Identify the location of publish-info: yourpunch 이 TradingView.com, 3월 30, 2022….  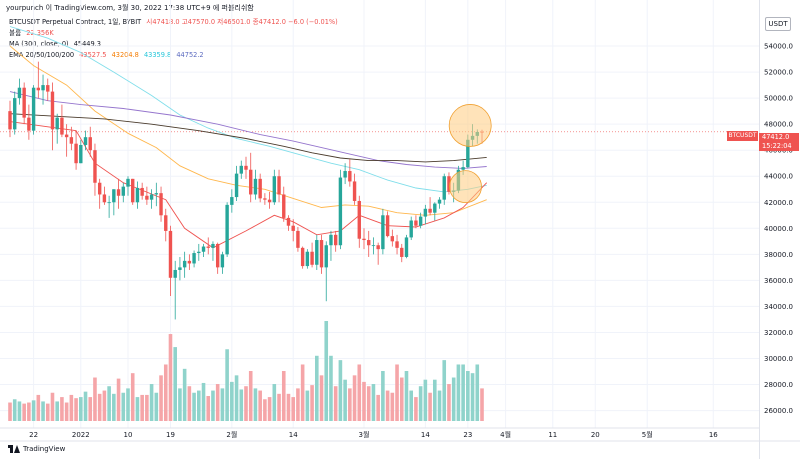
(130, 8).